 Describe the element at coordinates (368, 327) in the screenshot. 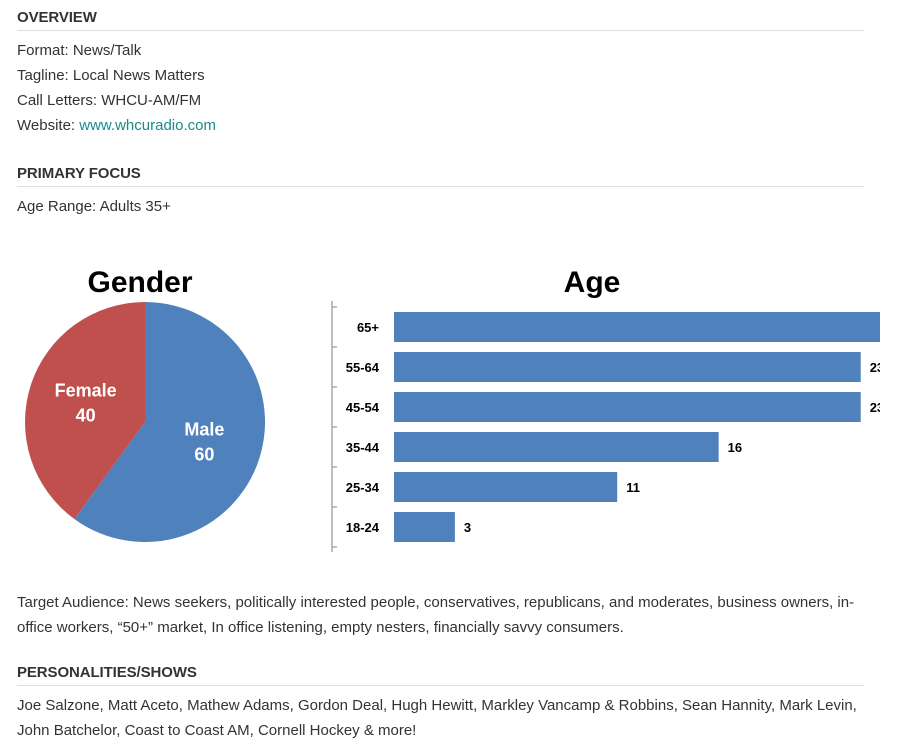

I see `age-category-label: 65+` at that location.